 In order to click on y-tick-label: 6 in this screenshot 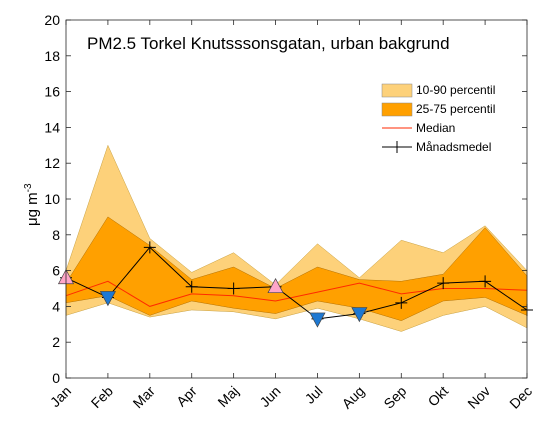, I will do `click(56, 271)`.